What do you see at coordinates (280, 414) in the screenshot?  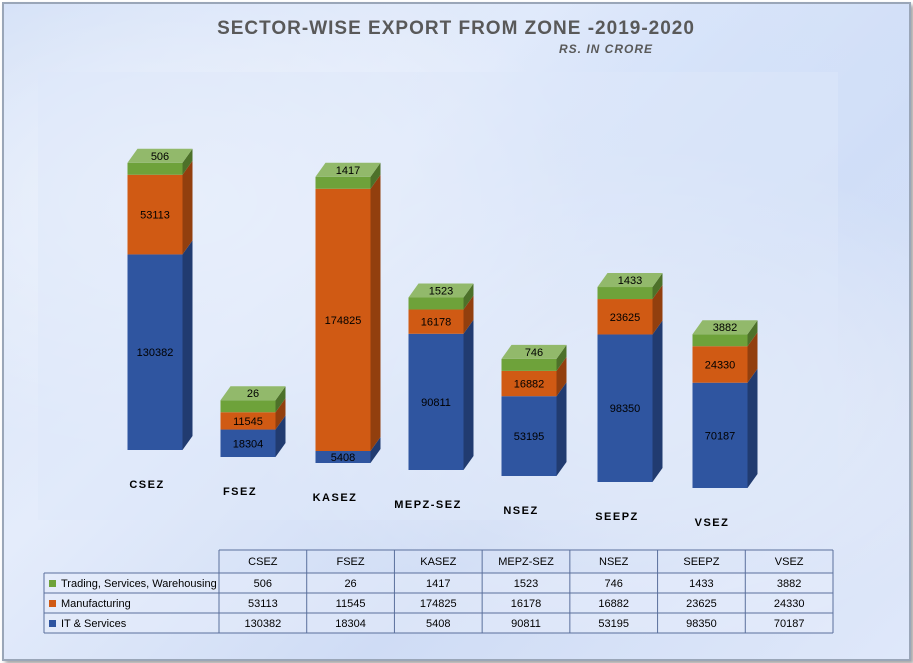 I see `bar-fsez-manufacturing-side` at bounding box center [280, 414].